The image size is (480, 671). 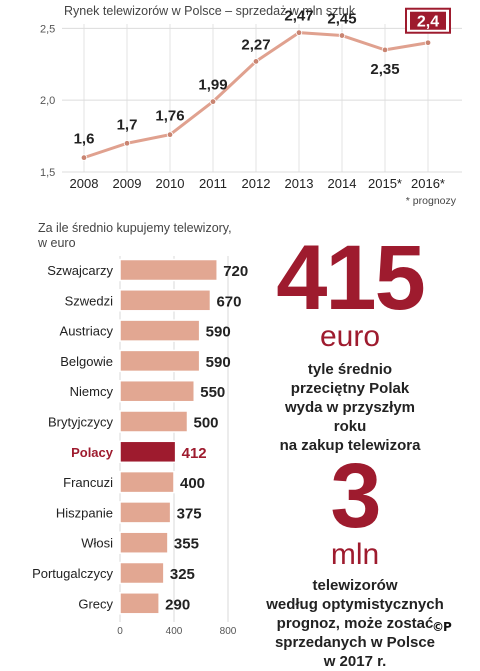 What do you see at coordinates (92, 452) in the screenshot?
I see `bar-chart-category-label: Polacy` at bounding box center [92, 452].